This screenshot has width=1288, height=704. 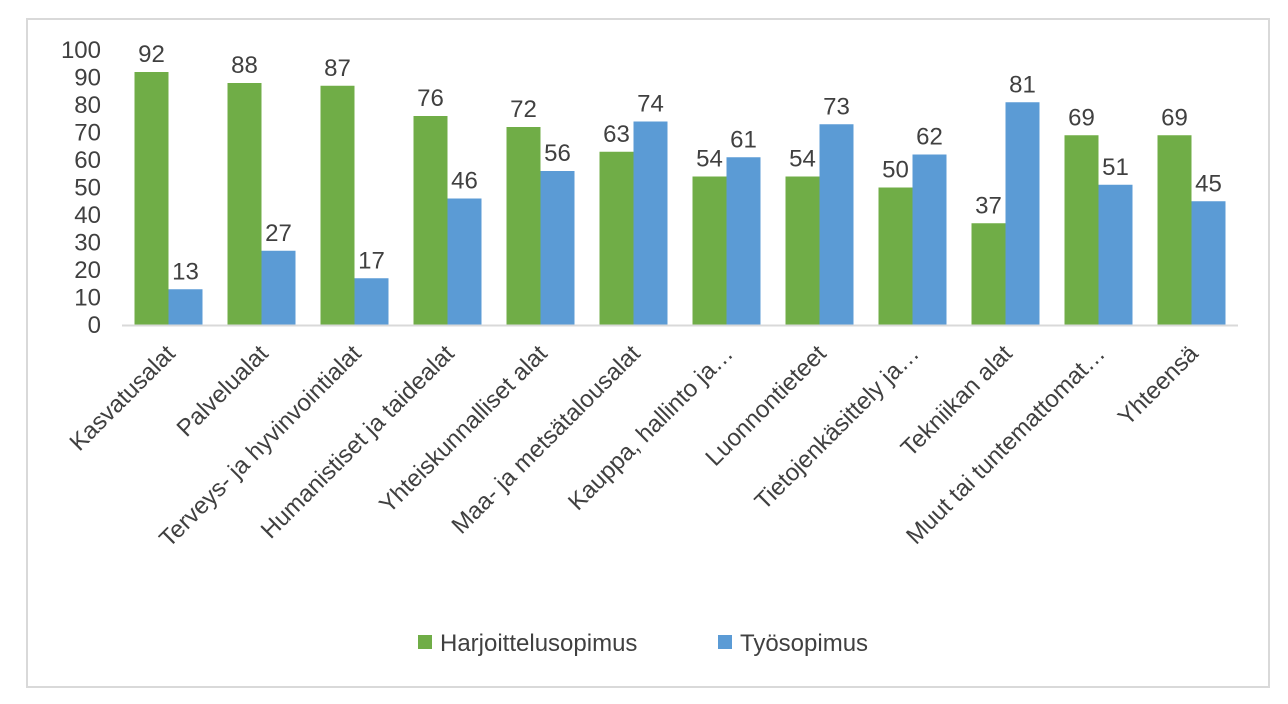 What do you see at coordinates (650, 104) in the screenshot?
I see `data-label: 74` at bounding box center [650, 104].